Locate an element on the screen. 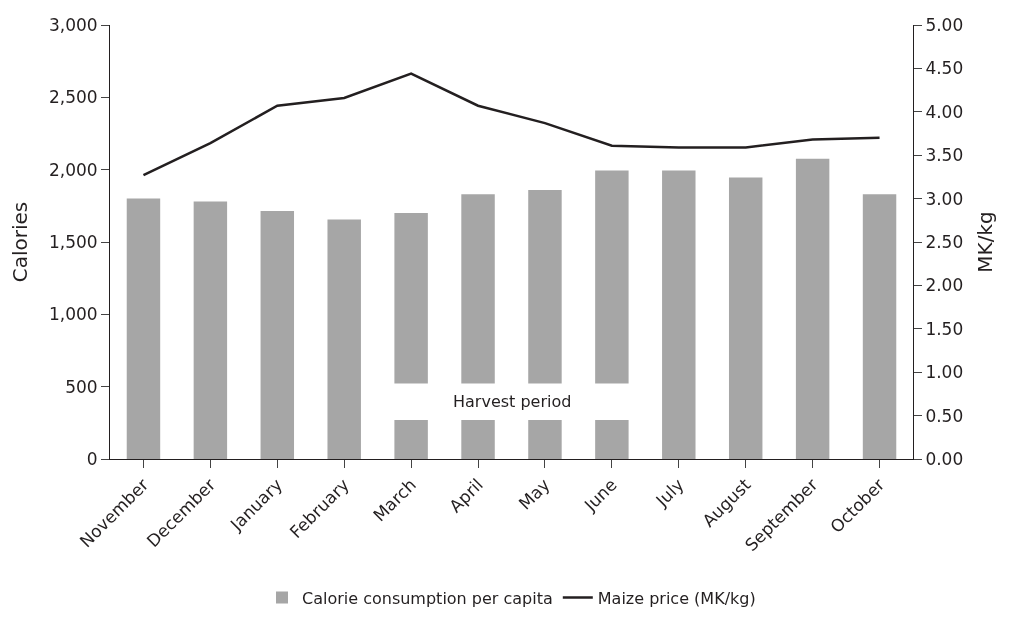  y2-tick-label: 5.00 is located at coordinates (944, 24).